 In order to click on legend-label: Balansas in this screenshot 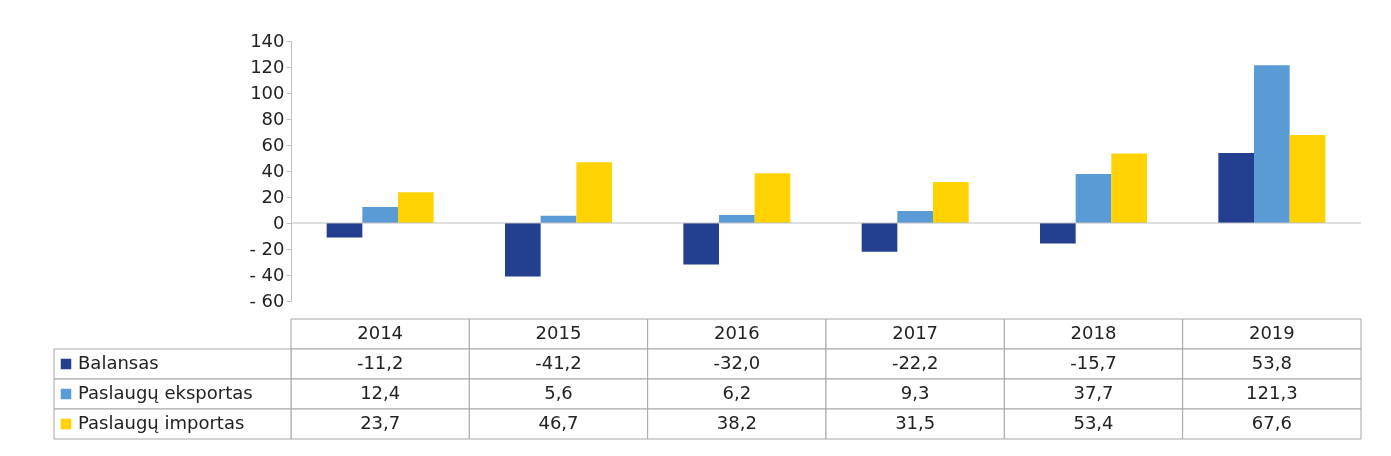, I will do `click(118, 362)`.